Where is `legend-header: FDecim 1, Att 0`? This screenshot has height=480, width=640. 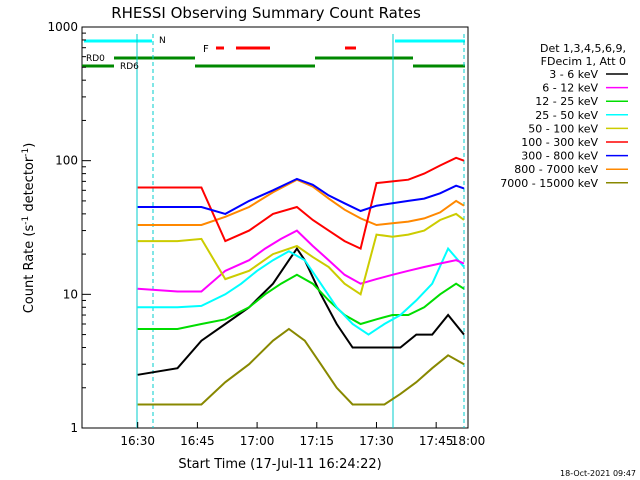 legend-header: FDecim 1, Att 0 is located at coordinates (583, 61).